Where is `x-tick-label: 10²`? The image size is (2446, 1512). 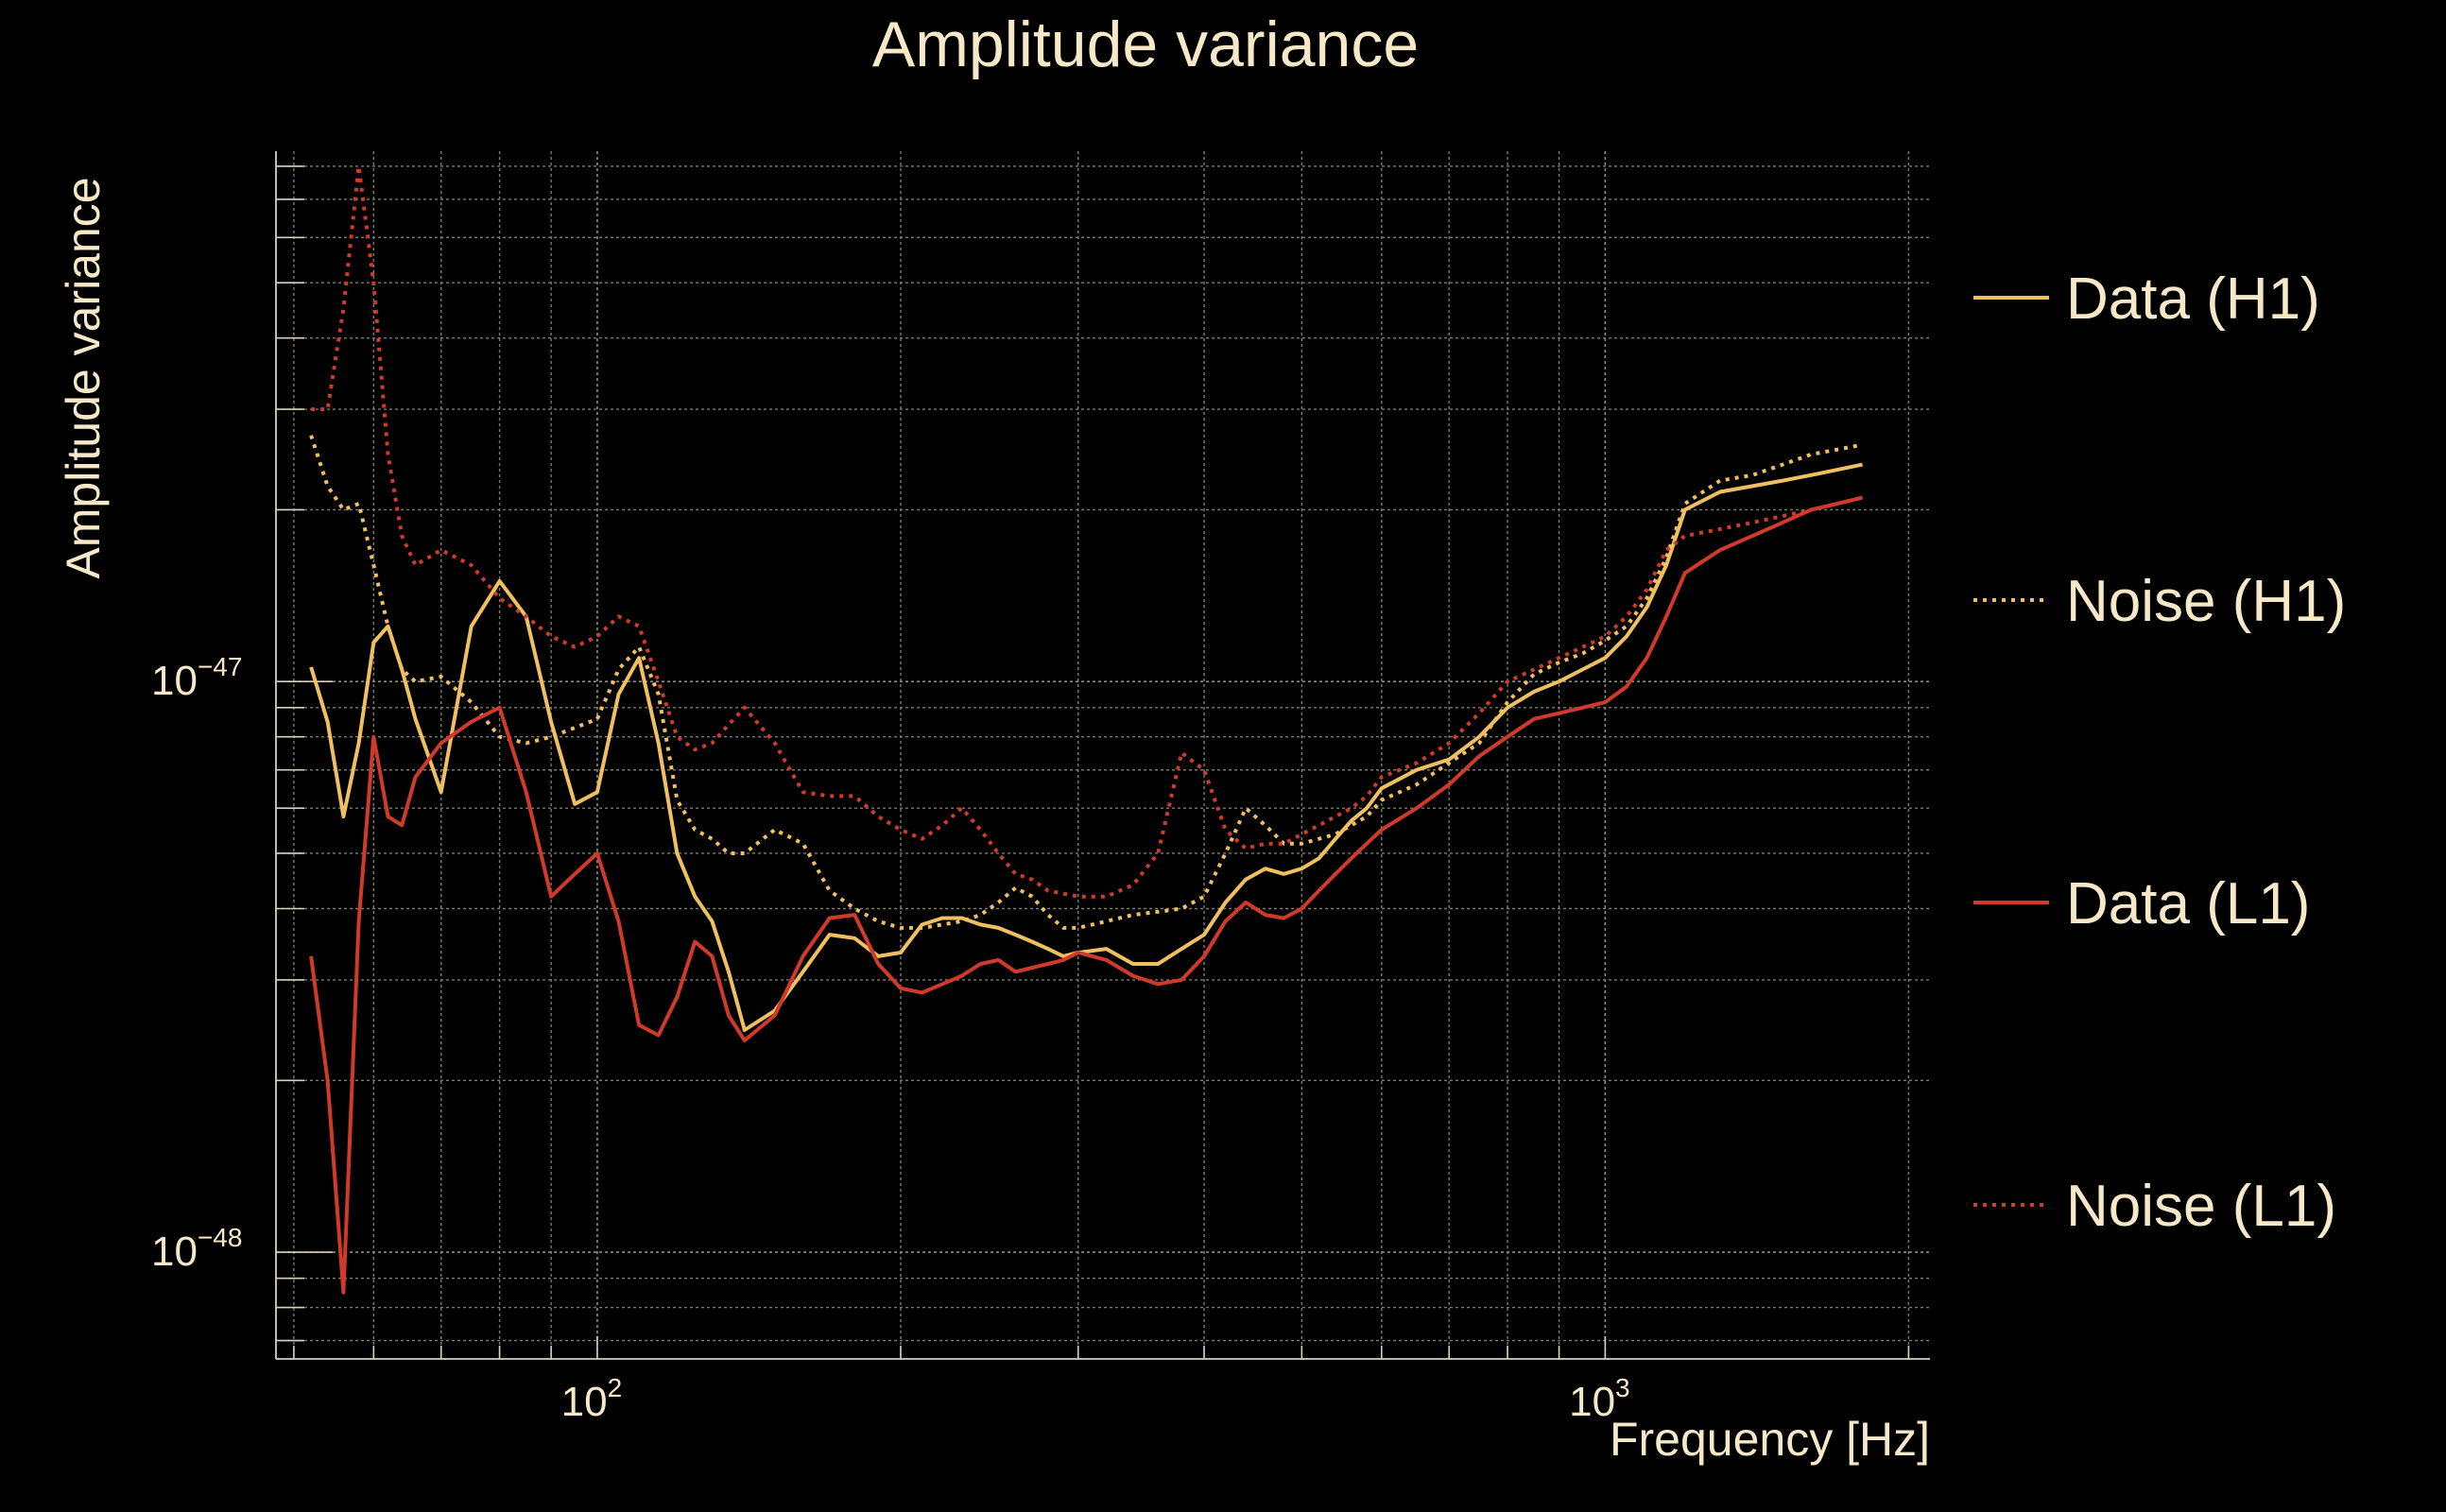 x-tick-label: 10² is located at coordinates (592, 1399).